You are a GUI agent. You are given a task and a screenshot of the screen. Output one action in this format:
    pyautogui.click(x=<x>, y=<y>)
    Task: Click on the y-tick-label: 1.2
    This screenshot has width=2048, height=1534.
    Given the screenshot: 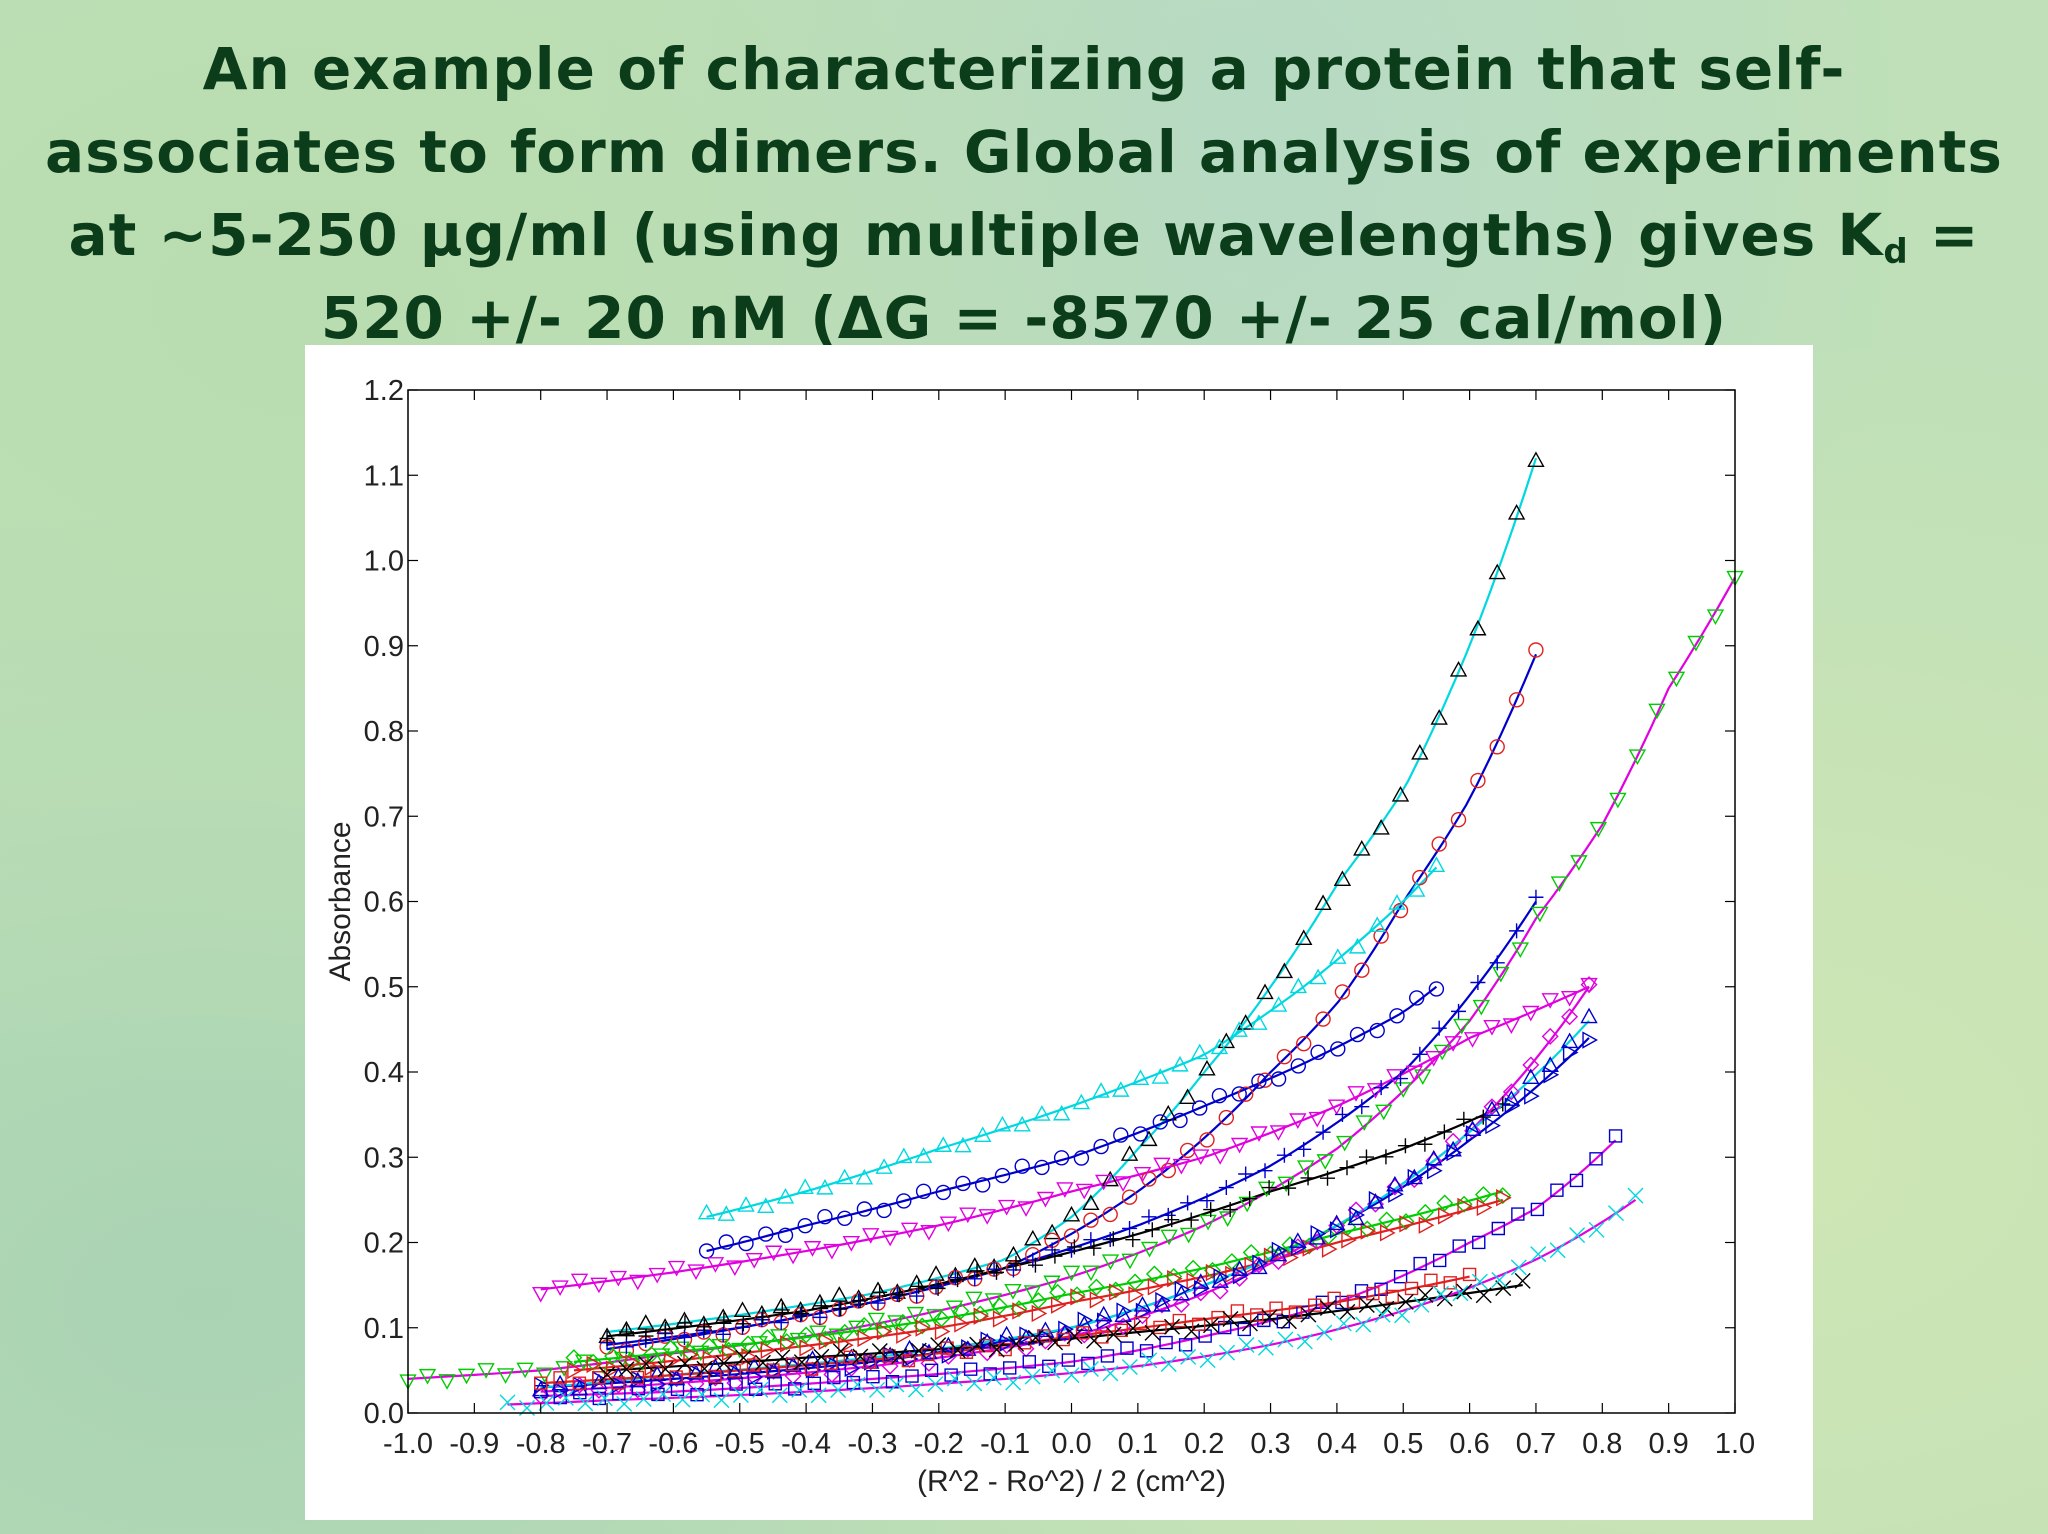 What is the action you would take?
    pyautogui.click(x=384, y=391)
    